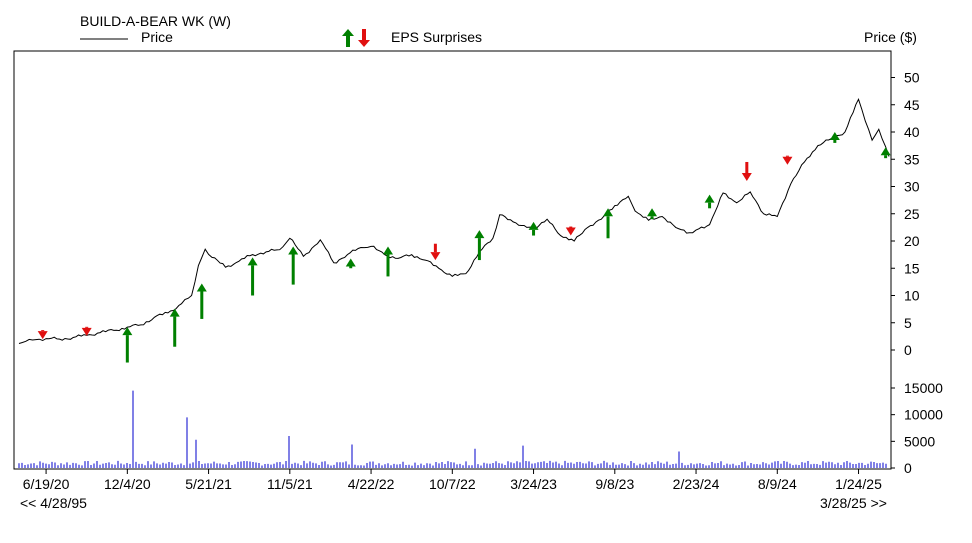  Describe the element at coordinates (452, 484) in the screenshot. I see `x-tick-label: 10/7/22` at that location.